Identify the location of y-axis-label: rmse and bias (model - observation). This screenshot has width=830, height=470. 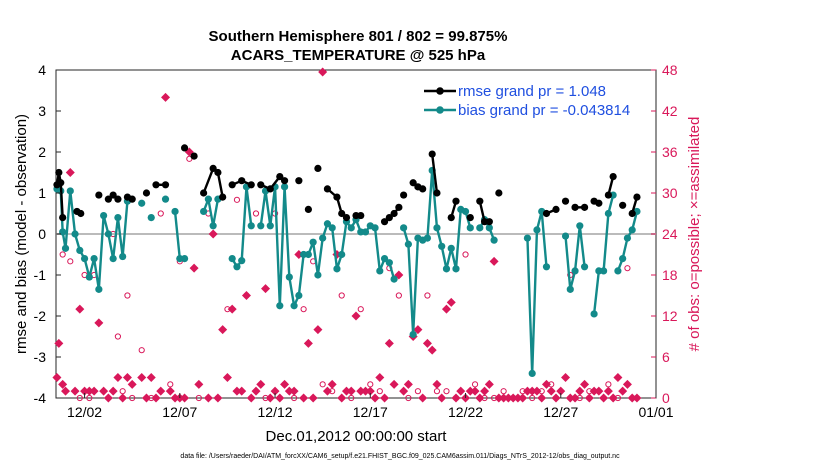
(21, 234).